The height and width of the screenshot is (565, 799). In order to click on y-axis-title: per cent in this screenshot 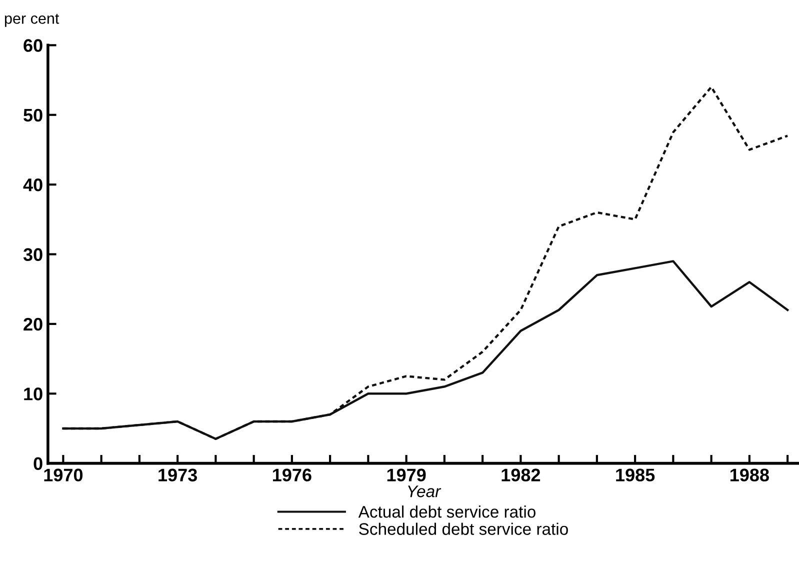, I will do `click(32, 20)`.